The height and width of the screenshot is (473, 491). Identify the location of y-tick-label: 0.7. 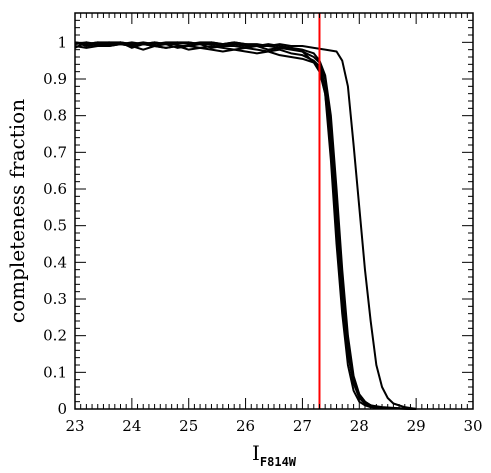
(55, 152).